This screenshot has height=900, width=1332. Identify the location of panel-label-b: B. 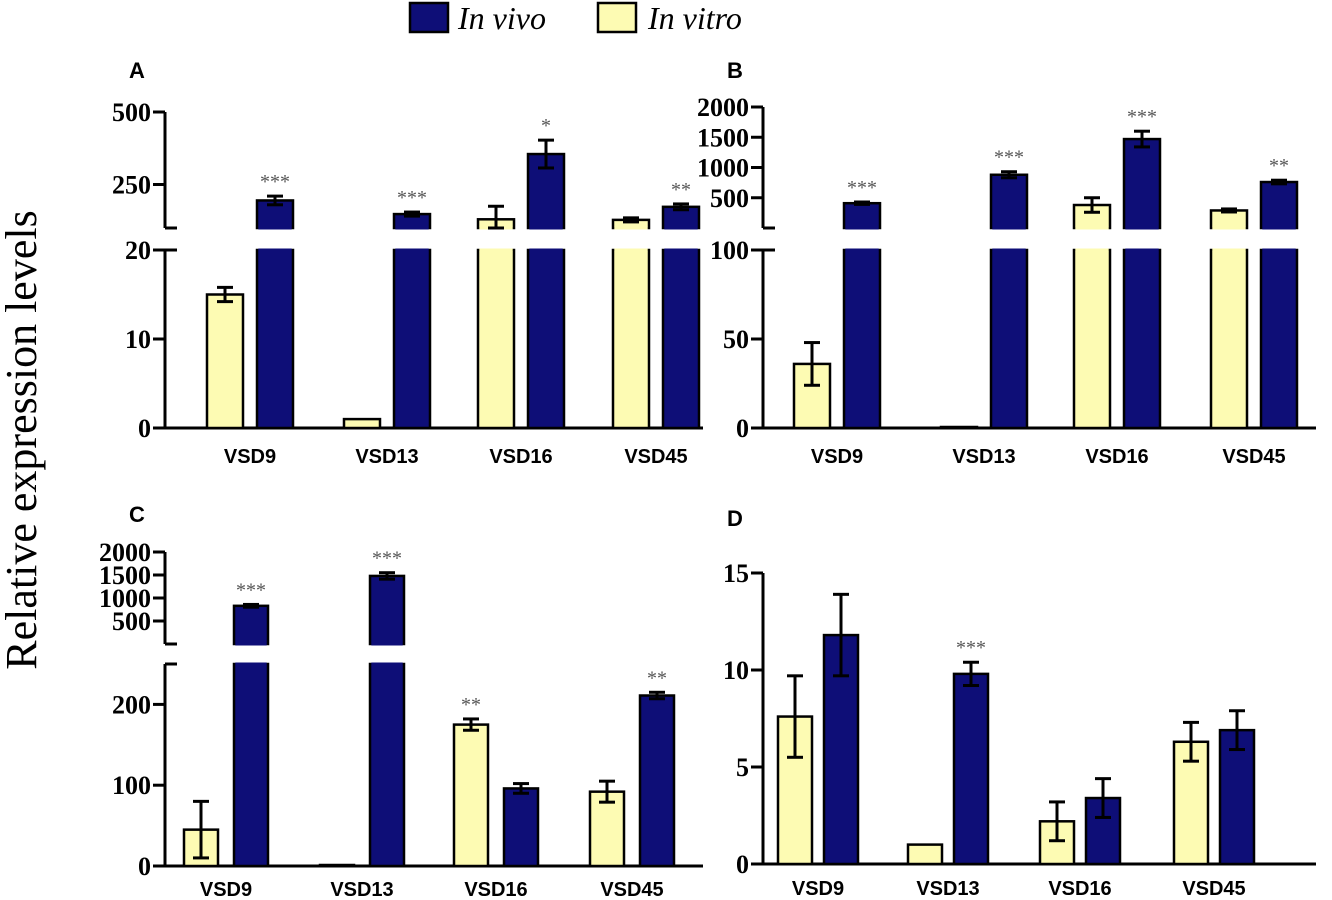
(735, 70).